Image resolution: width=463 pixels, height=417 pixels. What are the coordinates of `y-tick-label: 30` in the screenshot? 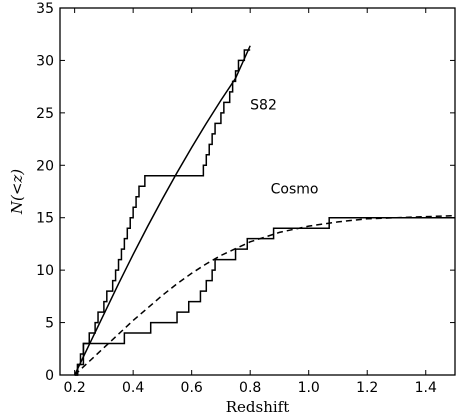 It's located at (45, 61).